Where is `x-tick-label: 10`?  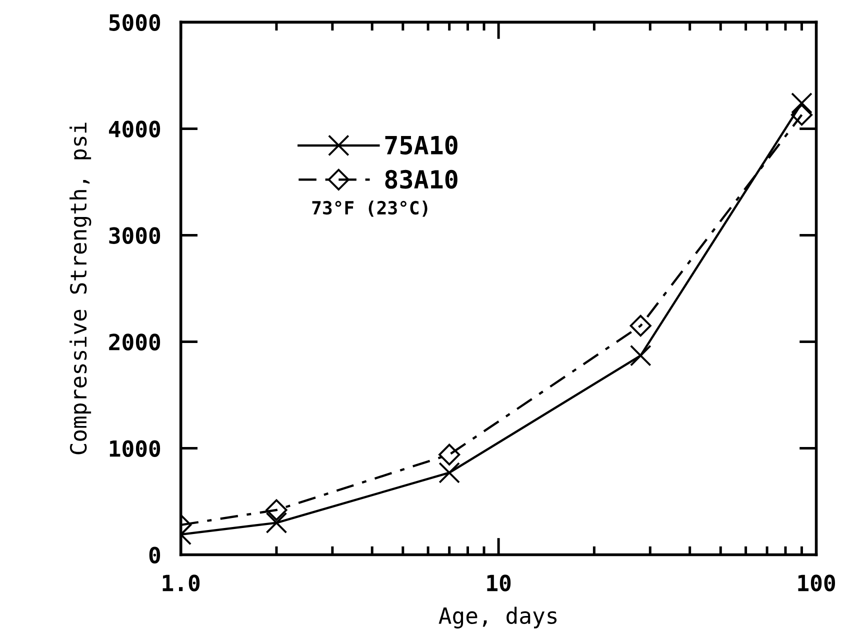
x-tick-label: 10 is located at coordinates (499, 583).